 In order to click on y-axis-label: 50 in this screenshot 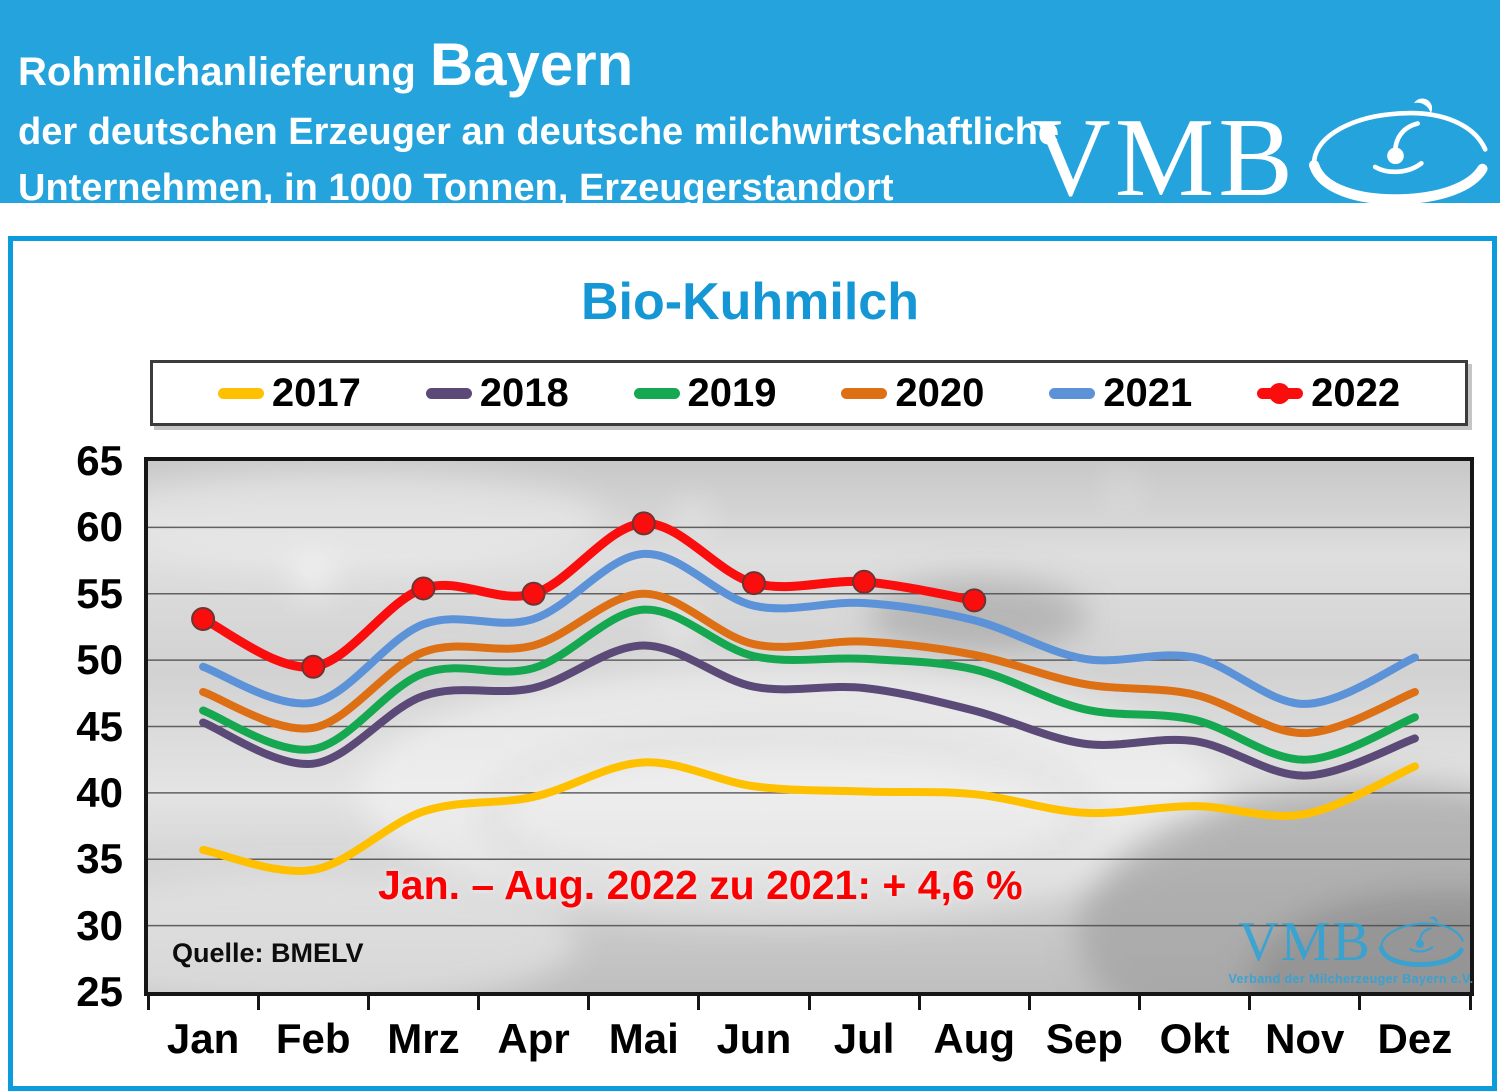, I will do `click(99, 660)`.